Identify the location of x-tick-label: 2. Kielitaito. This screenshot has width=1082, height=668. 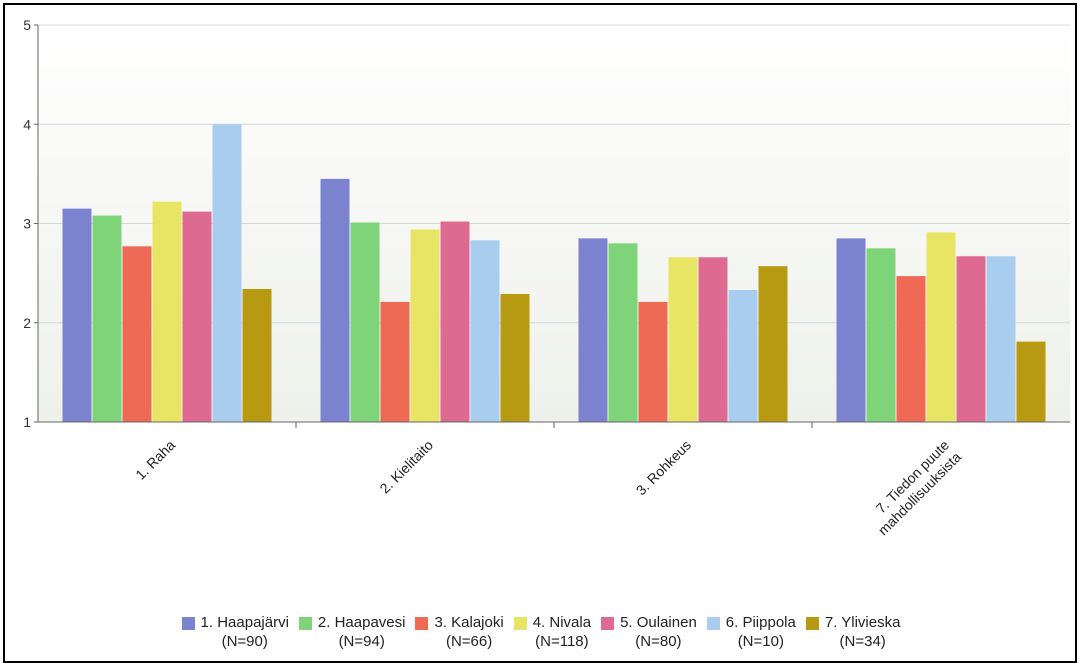
(406, 467).